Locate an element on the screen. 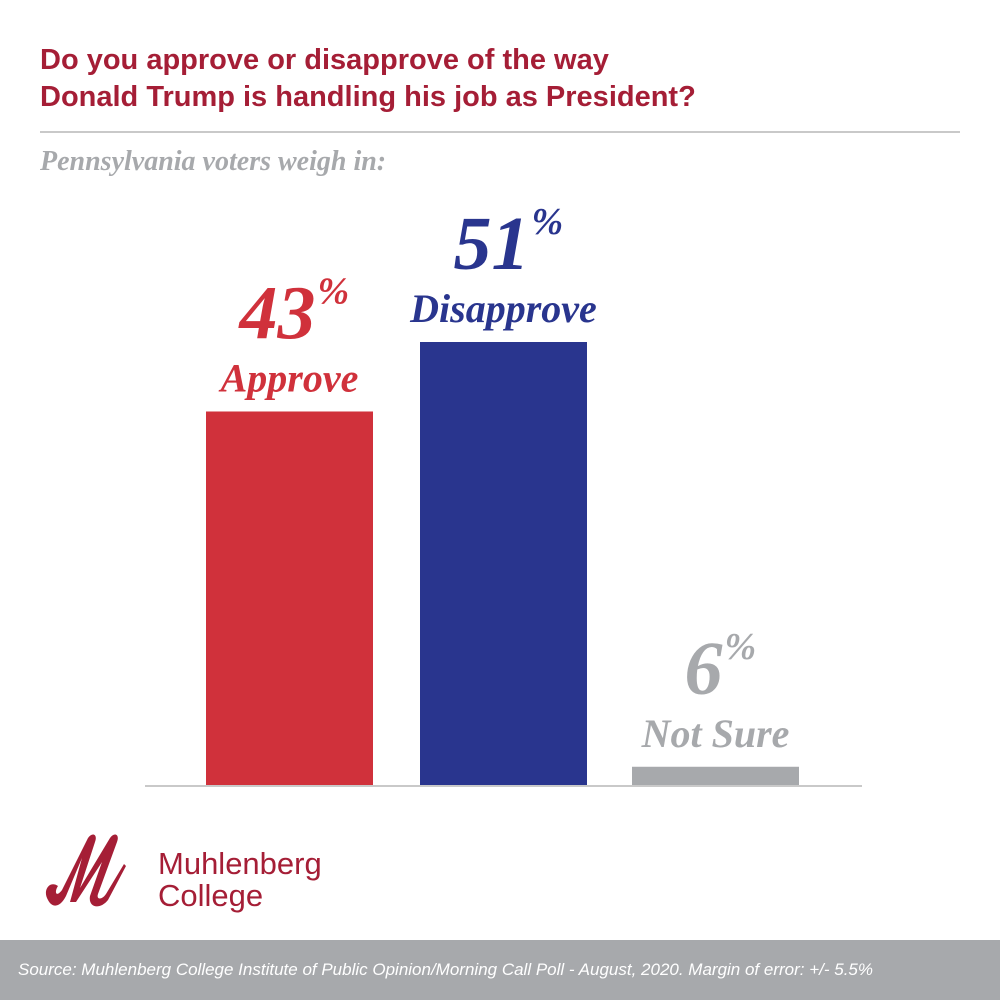  bar-not-sure is located at coordinates (715, 775).